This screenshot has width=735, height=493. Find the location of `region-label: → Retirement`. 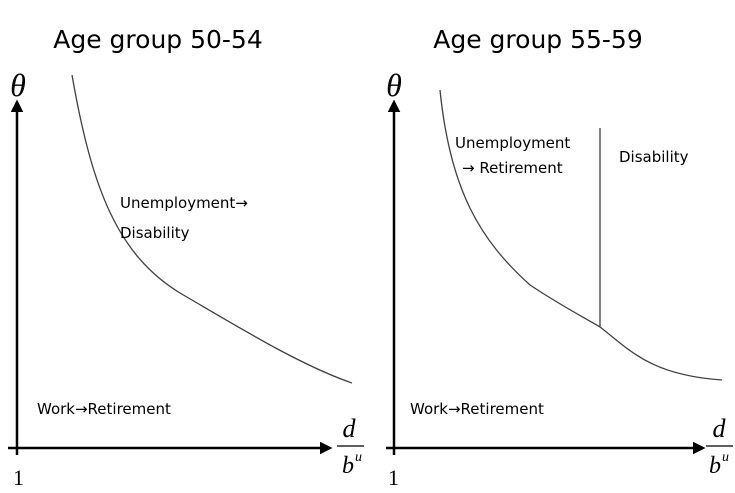

region-label: → Retirement is located at coordinates (512, 168).